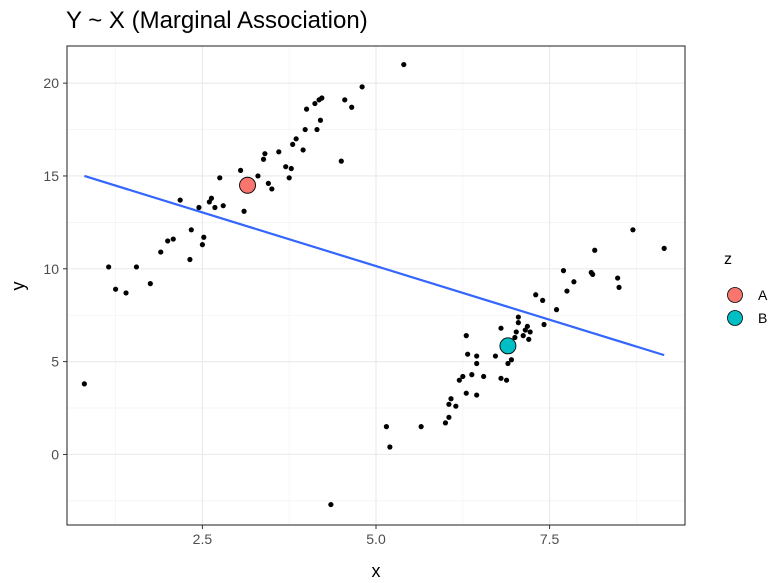  Describe the element at coordinates (51, 269) in the screenshot. I see `y-tick-label: 10` at that location.